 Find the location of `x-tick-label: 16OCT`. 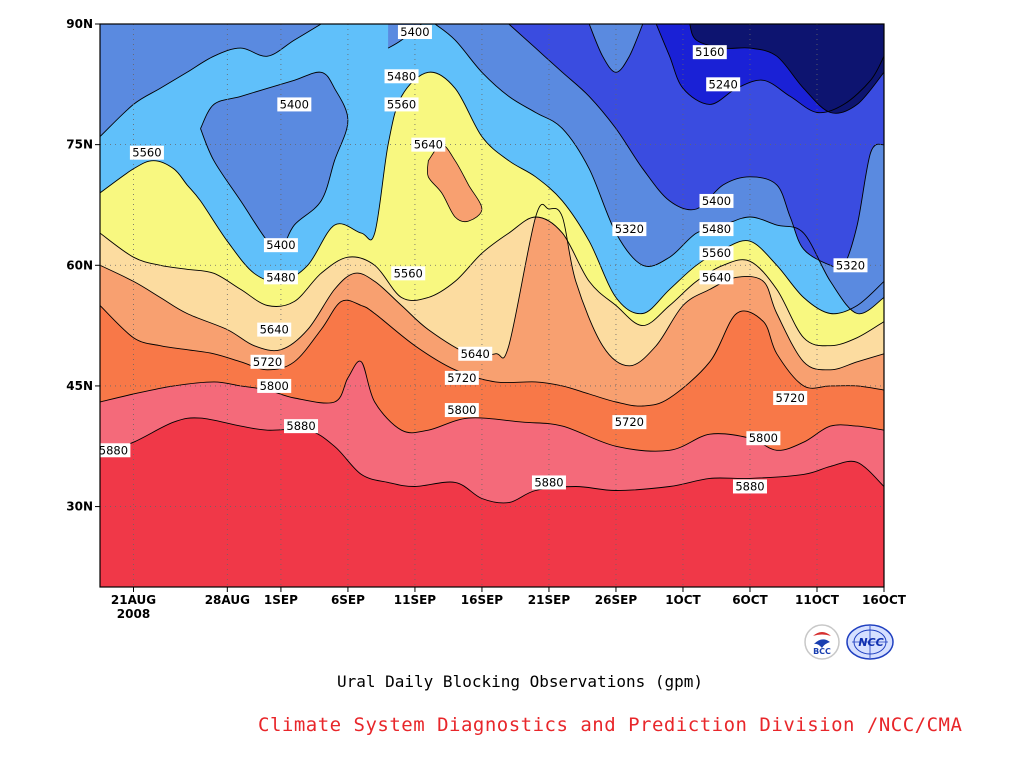

x-tick-label: 16OCT is located at coordinates (884, 600).